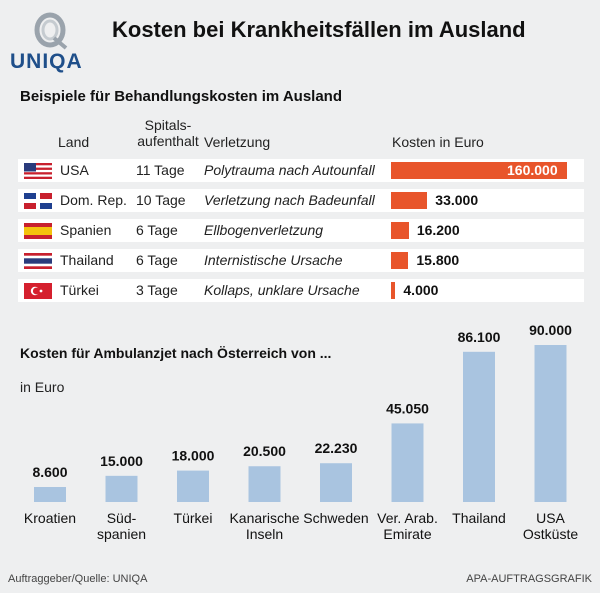  I want to click on bar-value-label: 45.050, so click(407, 408).